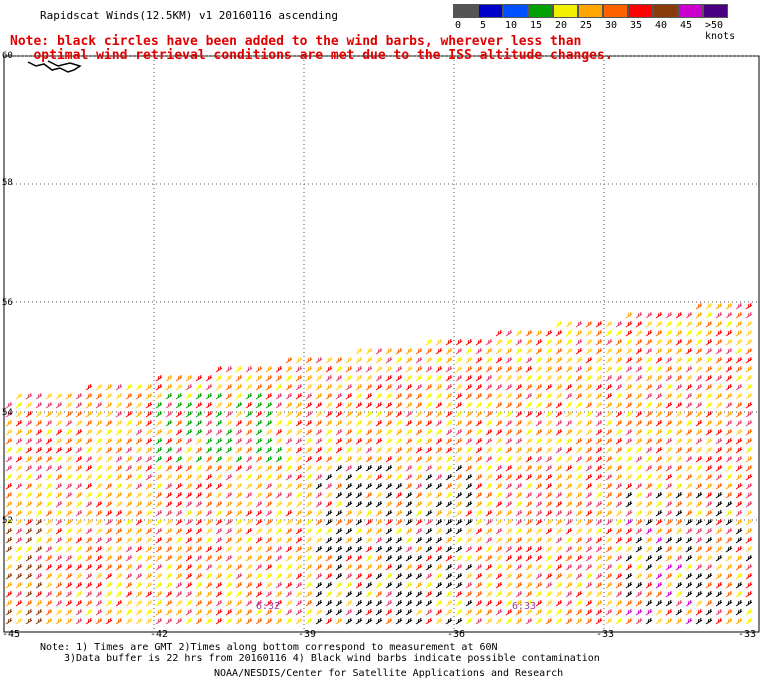 The width and height of the screenshot is (760, 688). I want to click on lon-label-39: -39, so click(307, 634).